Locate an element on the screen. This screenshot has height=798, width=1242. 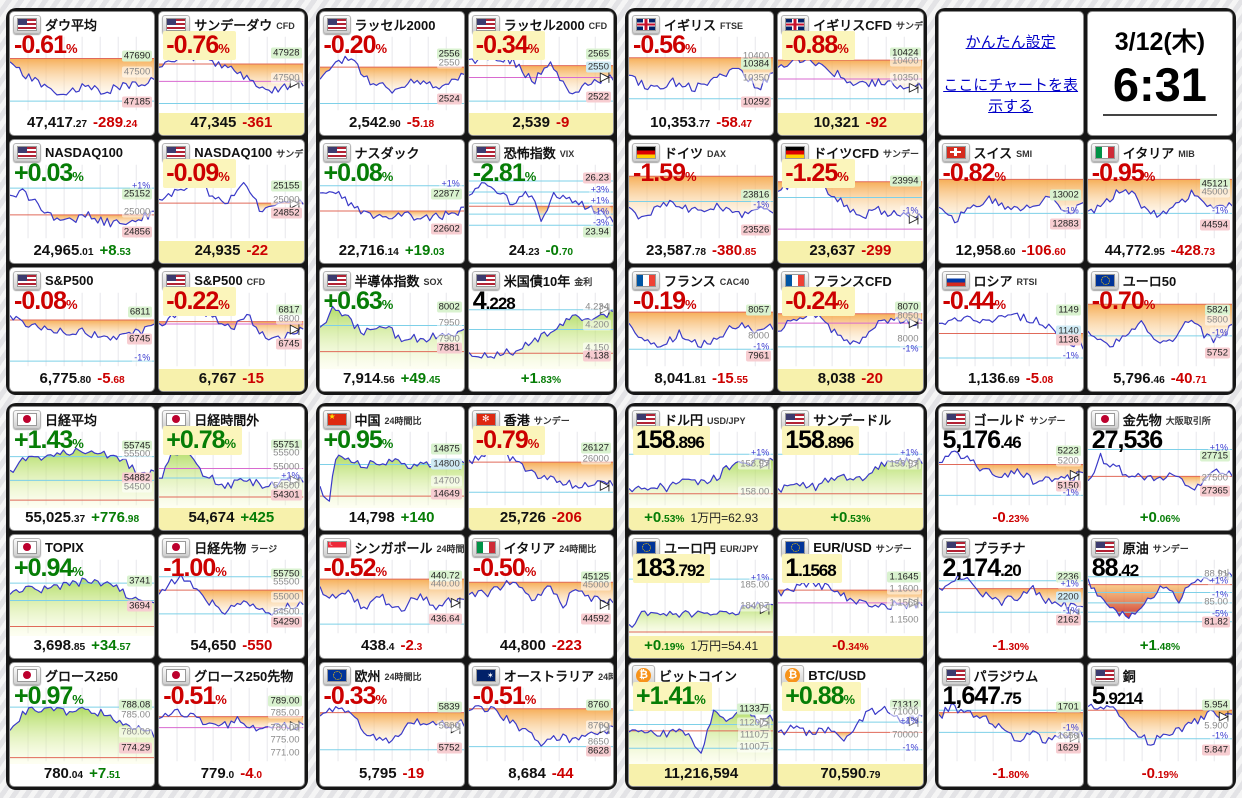
market-tile: イタリア 24時間比 -0.50% 45125 45000 44592 44,800 -223 is located at coordinates (540, 596).